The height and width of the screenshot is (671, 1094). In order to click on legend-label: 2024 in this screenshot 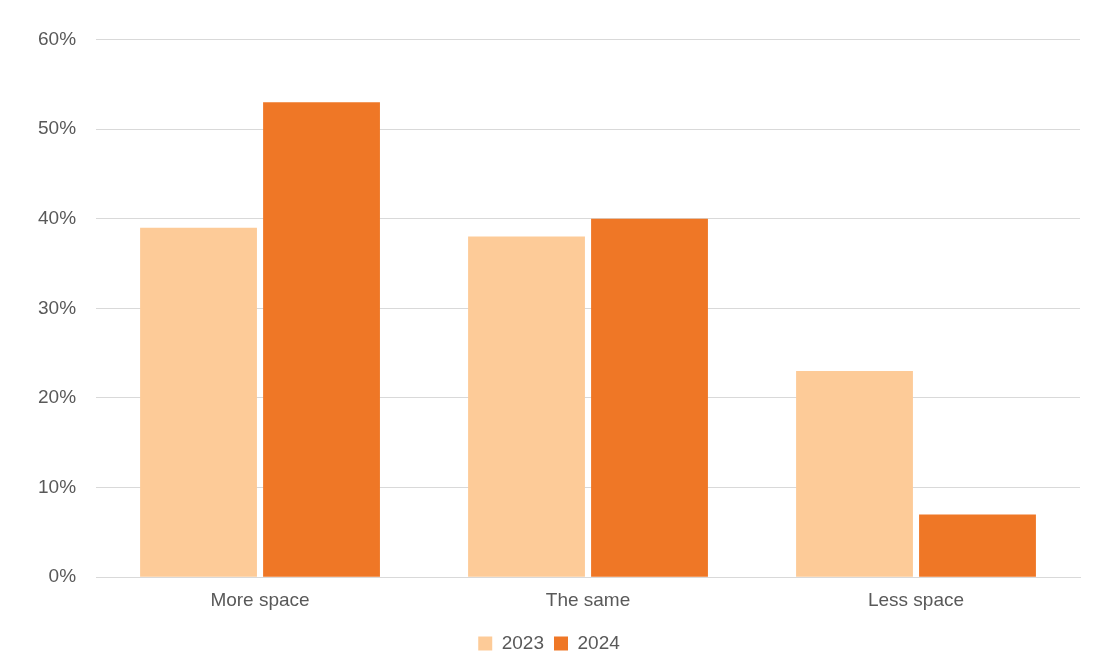, I will do `click(599, 642)`.